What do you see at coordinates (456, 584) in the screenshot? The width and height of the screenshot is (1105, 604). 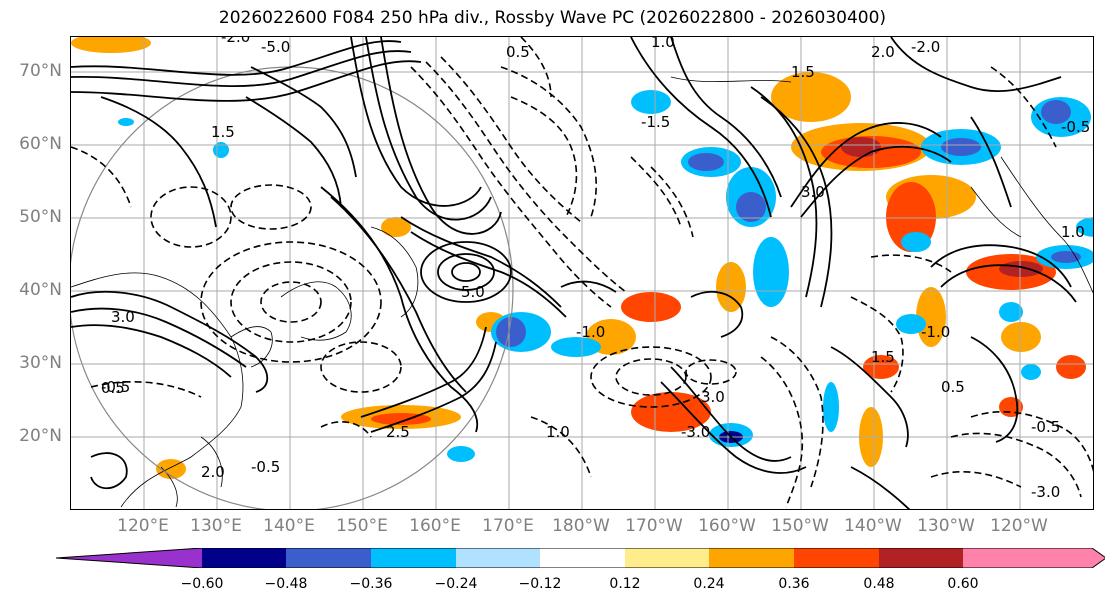 I see `colorbar-tick-label: −0.24` at bounding box center [456, 584].